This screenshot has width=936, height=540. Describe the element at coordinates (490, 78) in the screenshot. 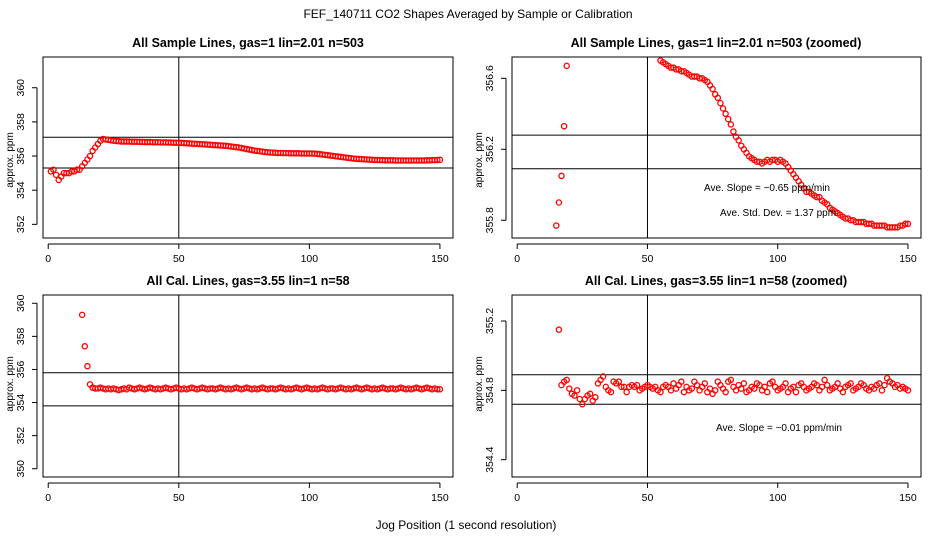

I see `y-tick-label: 356.6` at that location.